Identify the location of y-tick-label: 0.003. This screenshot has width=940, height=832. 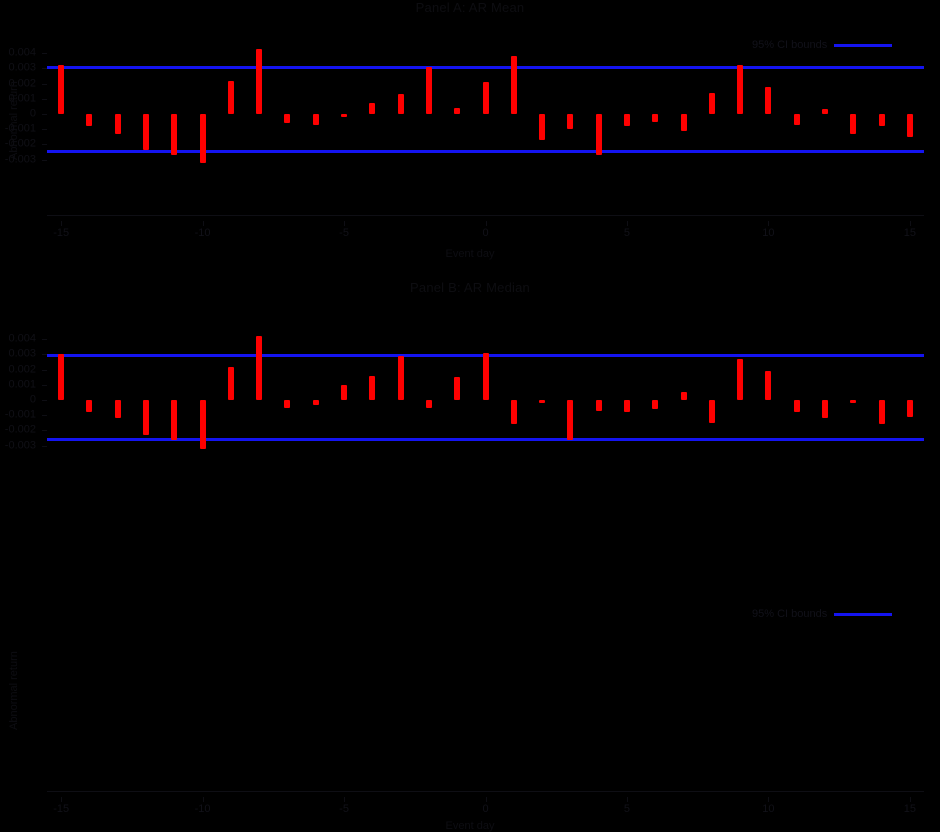
(22, 67).